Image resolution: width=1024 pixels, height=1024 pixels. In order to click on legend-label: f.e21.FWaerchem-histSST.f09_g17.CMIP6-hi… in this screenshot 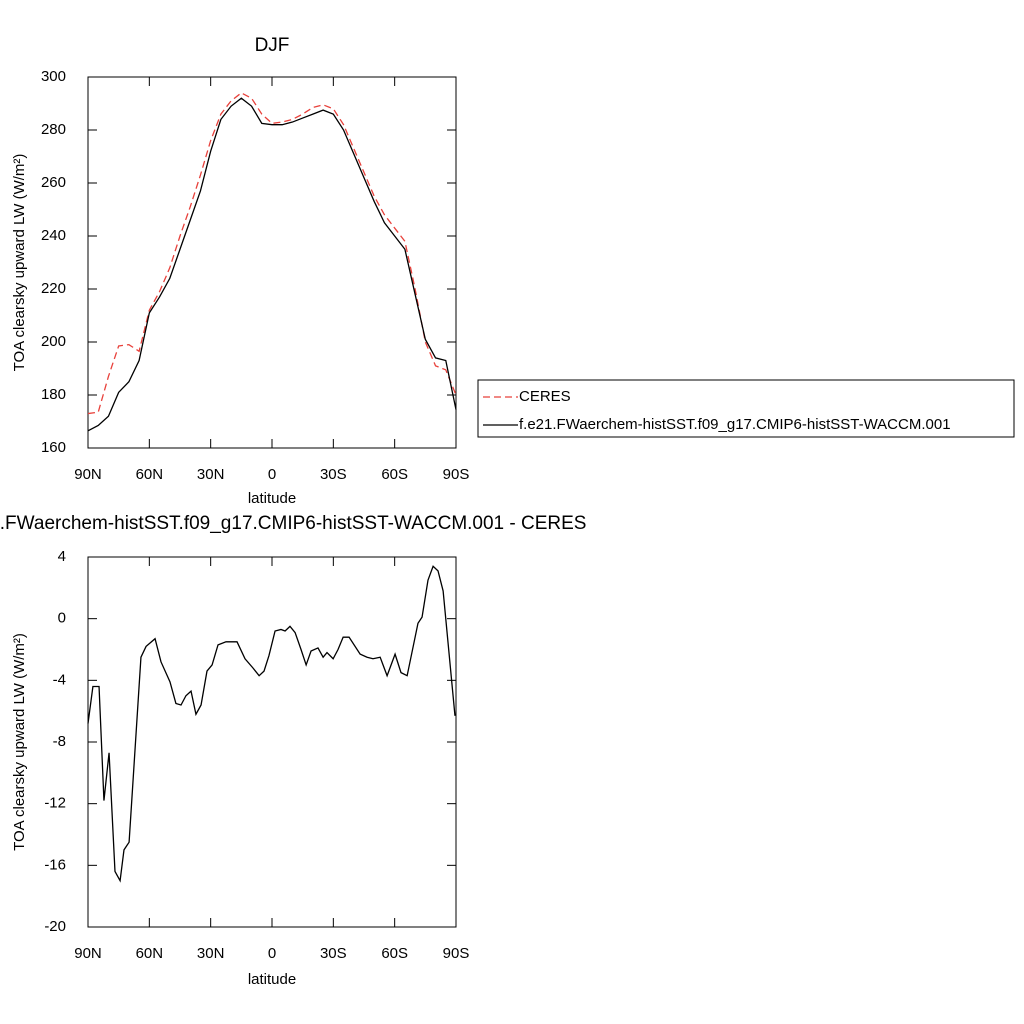, I will do `click(735, 424)`.